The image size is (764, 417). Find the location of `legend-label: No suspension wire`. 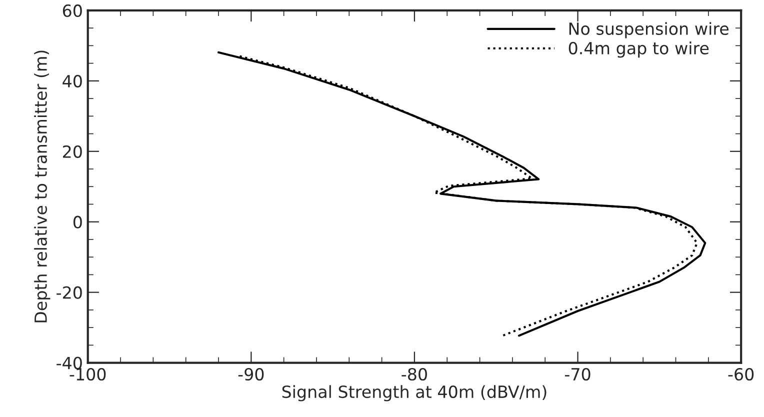

legend-label: No suspension wire is located at coordinates (649, 30).